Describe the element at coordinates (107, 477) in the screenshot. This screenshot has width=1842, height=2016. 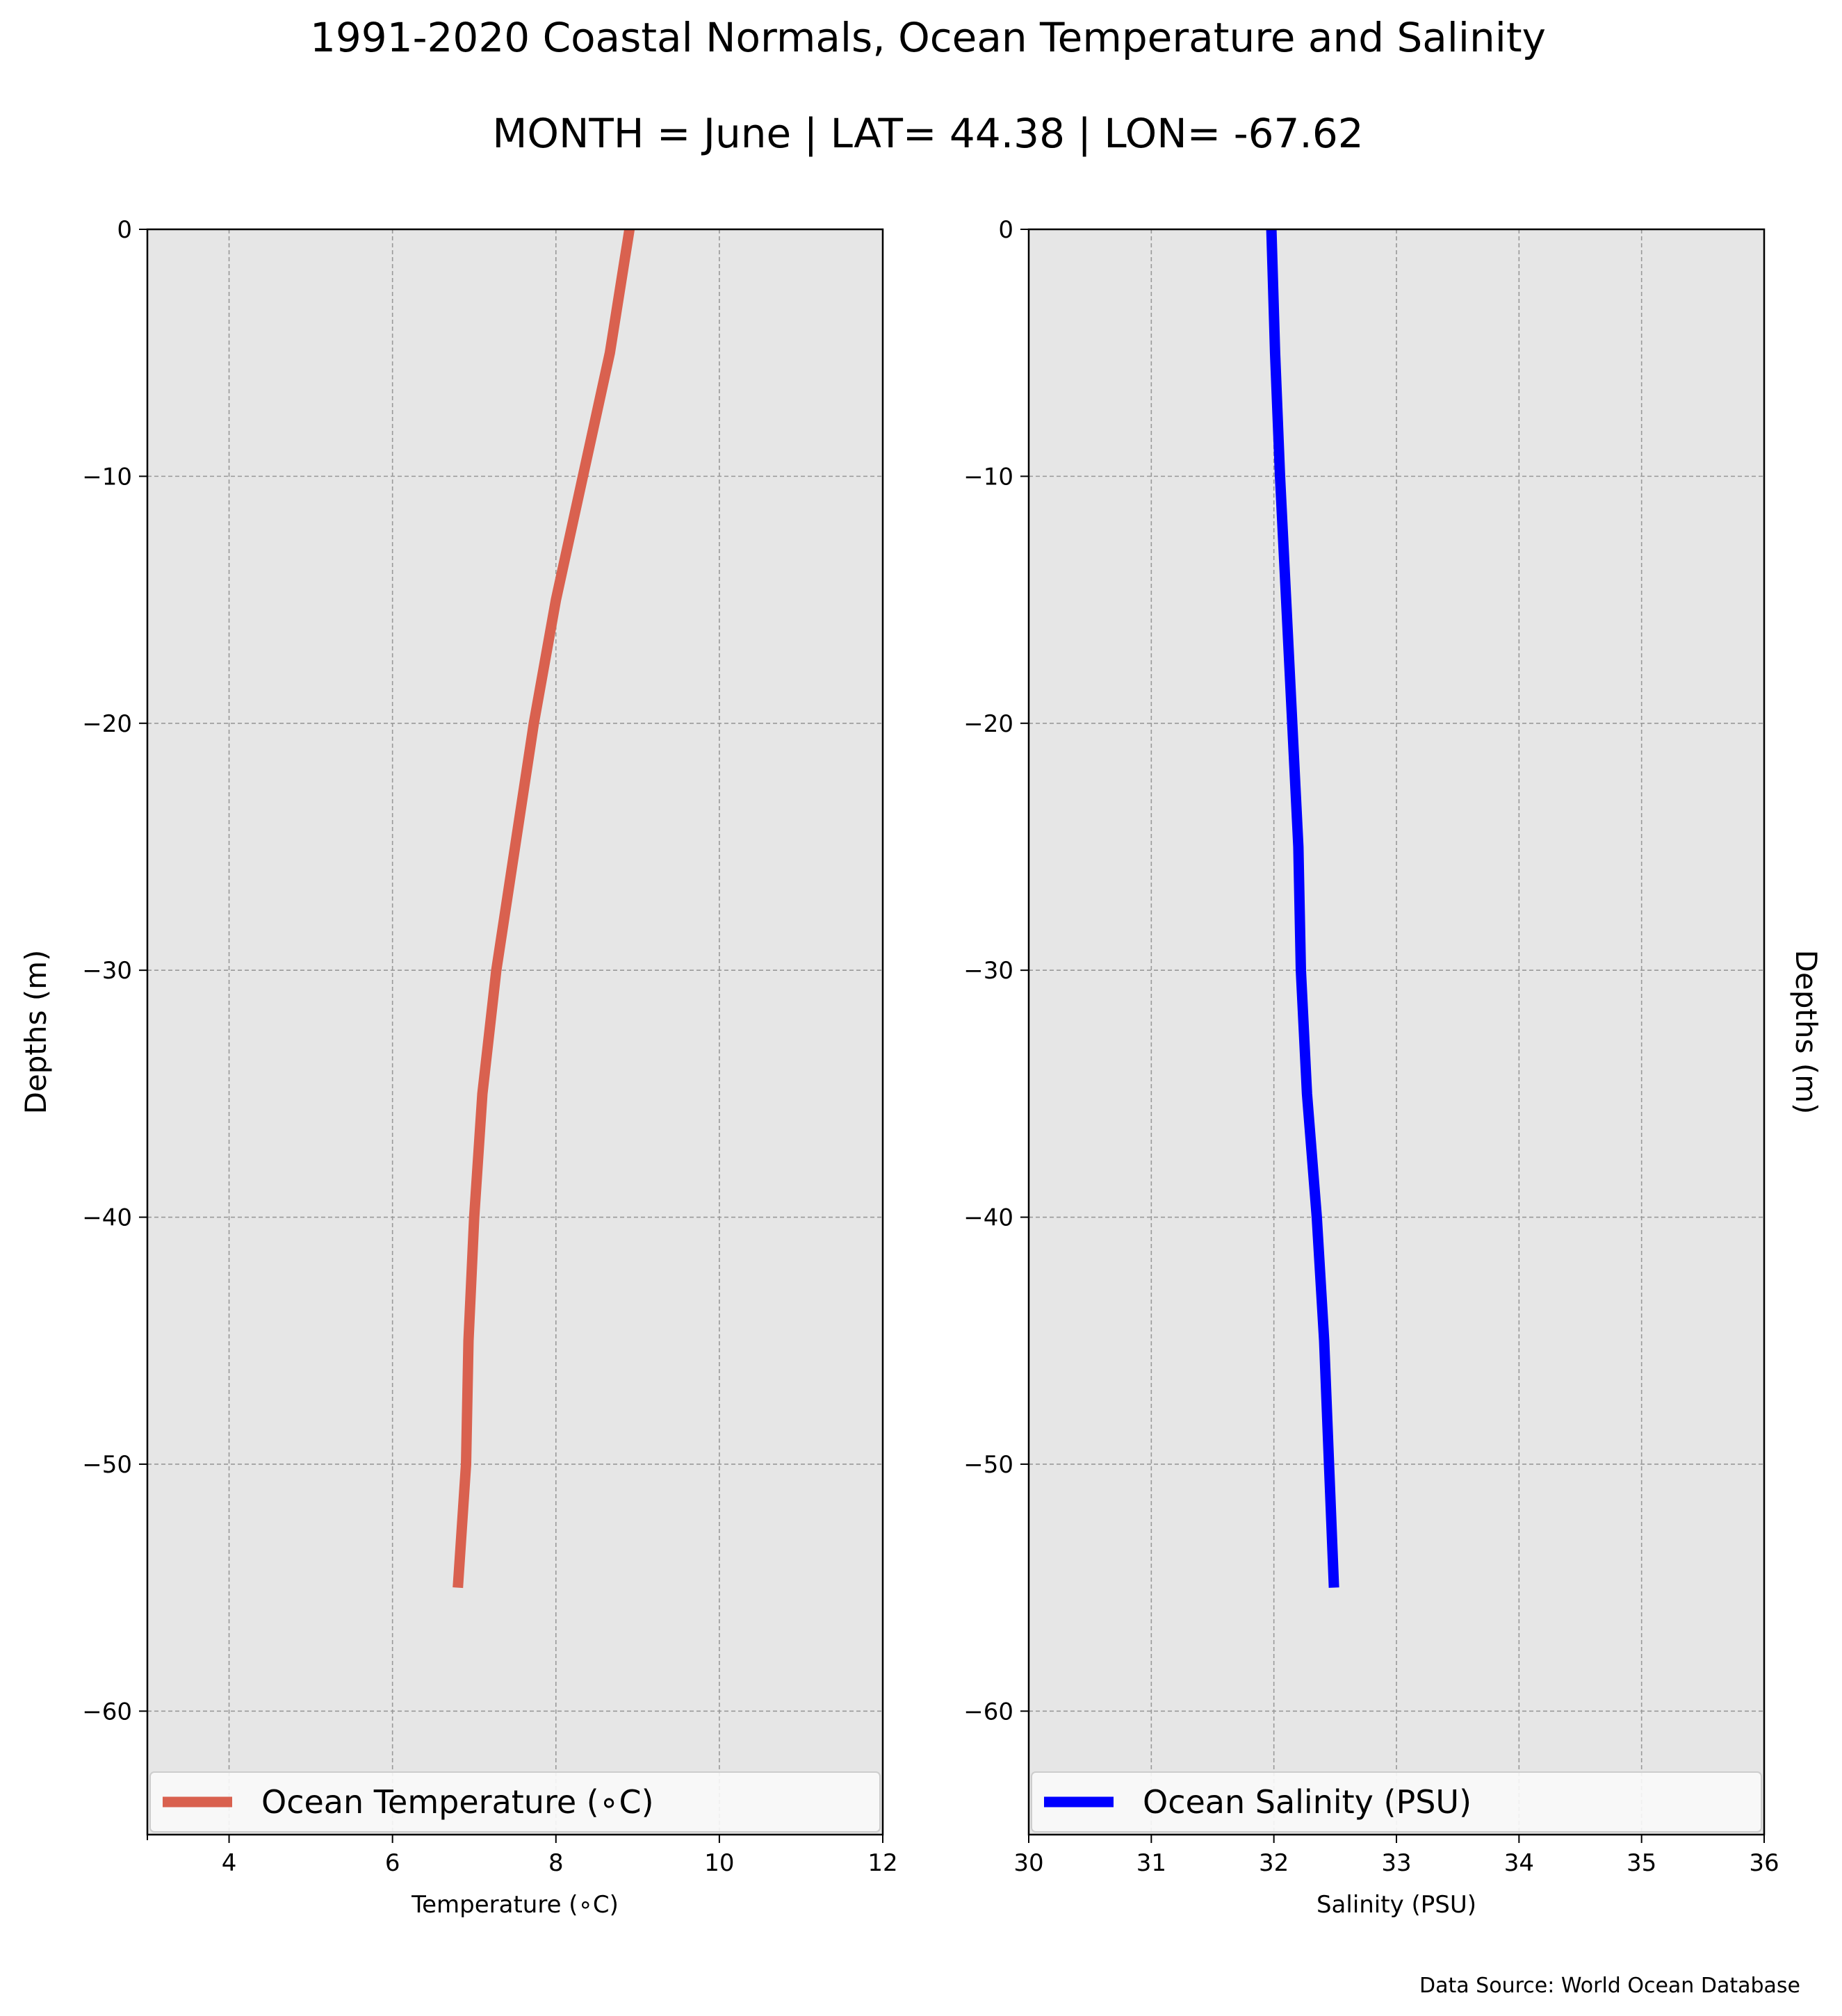
I see `temperature-y-tick-label: −10` at that location.